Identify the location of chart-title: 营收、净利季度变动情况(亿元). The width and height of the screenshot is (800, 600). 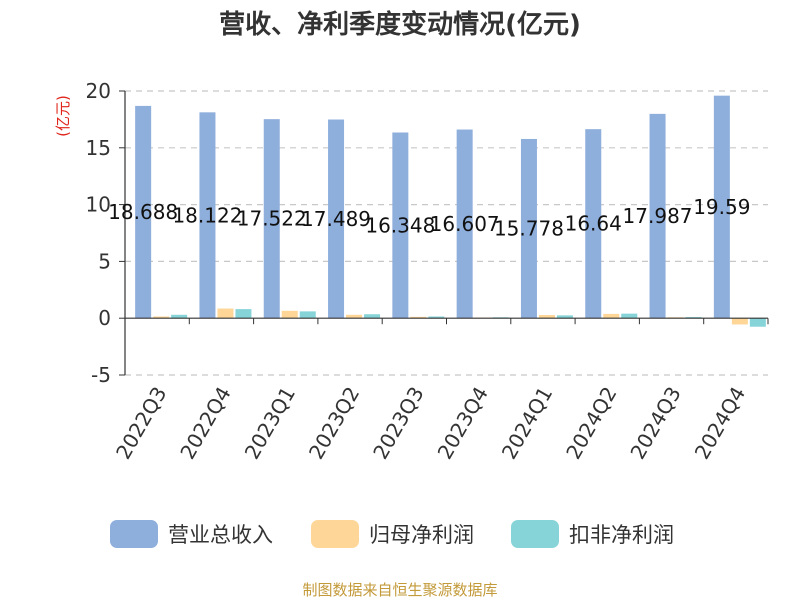
(400, 24).